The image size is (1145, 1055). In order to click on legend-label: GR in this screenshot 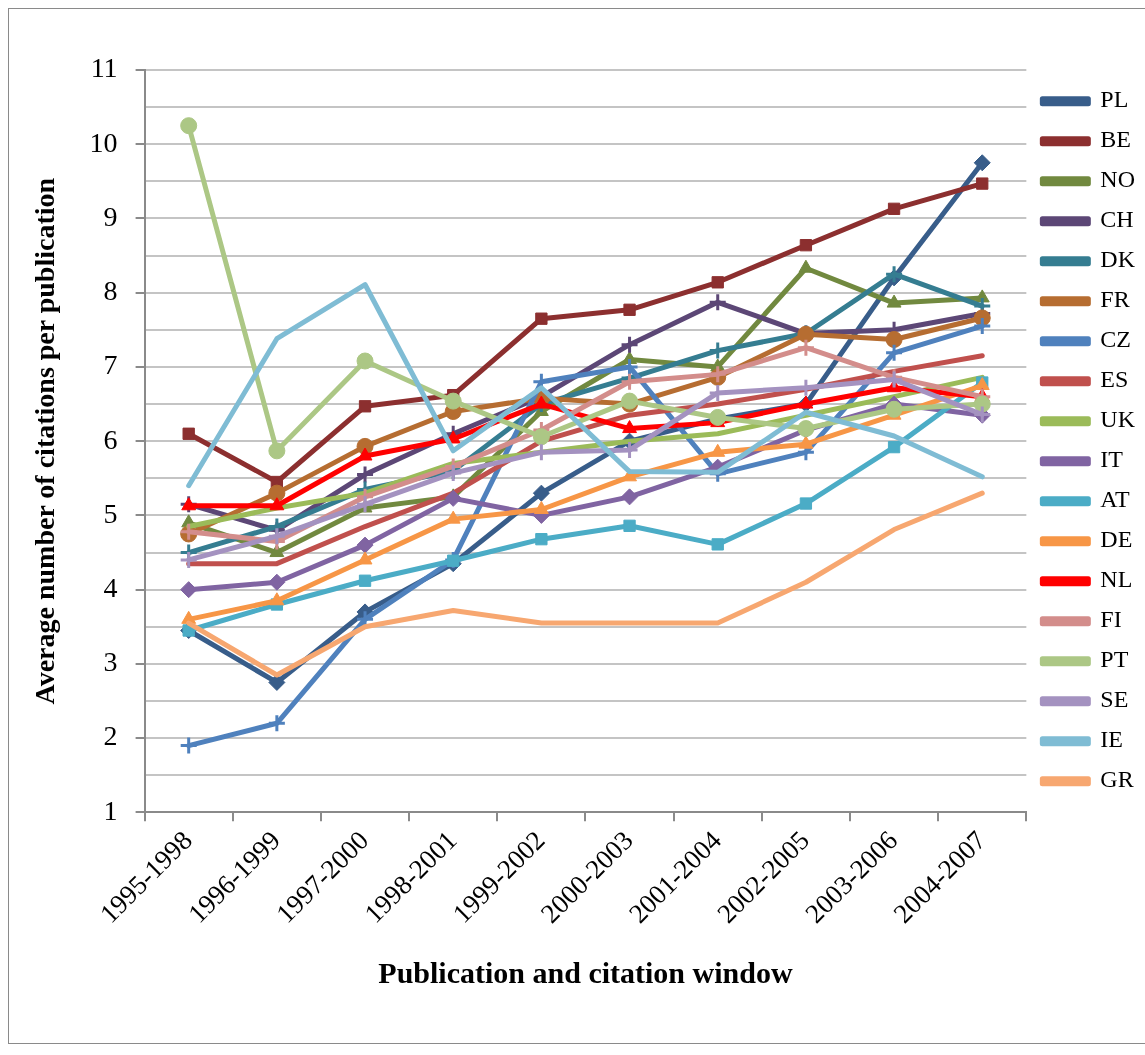, I will do `click(1117, 779)`.